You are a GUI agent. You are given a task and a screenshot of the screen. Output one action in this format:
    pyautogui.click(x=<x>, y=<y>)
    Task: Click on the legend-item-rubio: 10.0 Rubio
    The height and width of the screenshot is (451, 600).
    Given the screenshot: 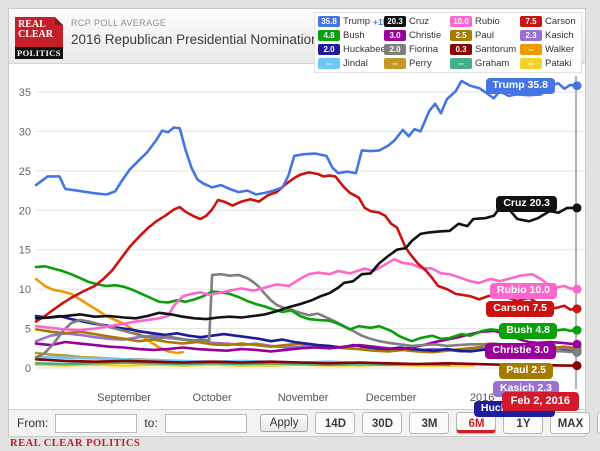 What is the action you would take?
    pyautogui.click(x=485, y=21)
    